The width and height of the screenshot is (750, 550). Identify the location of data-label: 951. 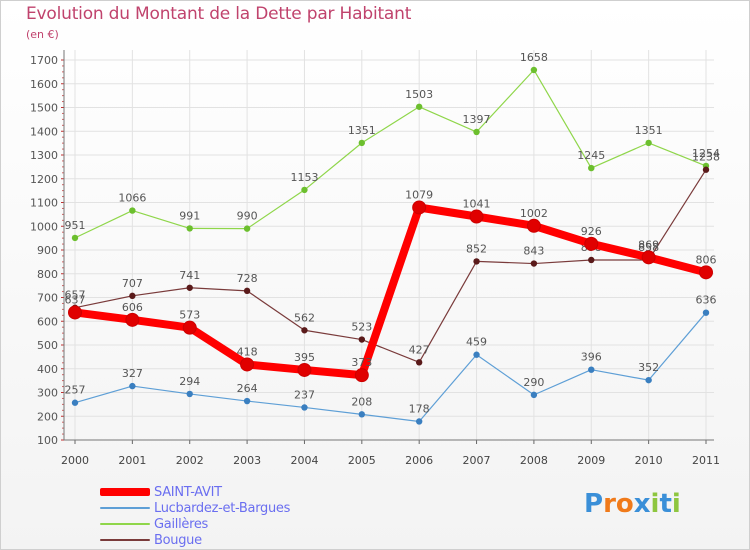
(75, 225).